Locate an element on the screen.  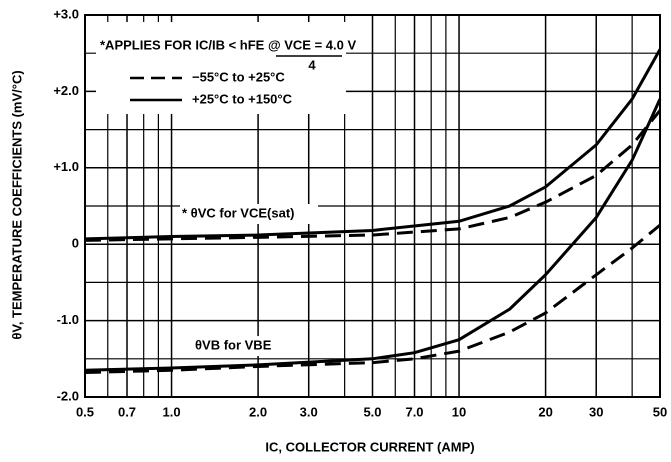
y-tick-label: -1.0 is located at coordinates (68, 319).